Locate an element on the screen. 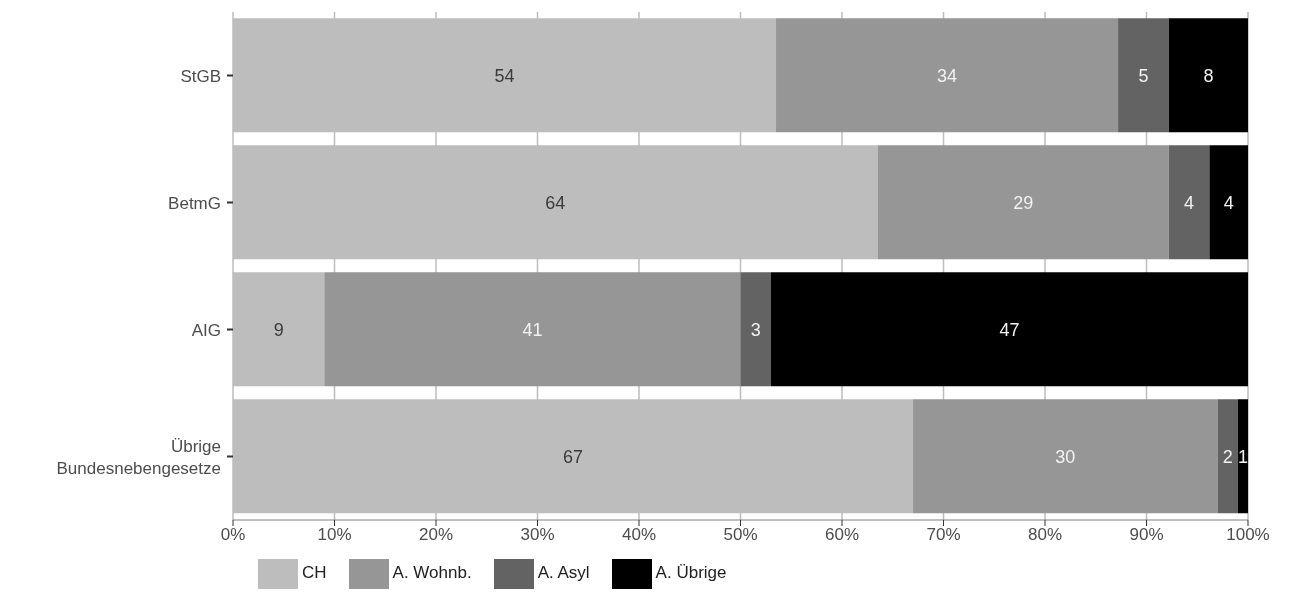  data-label: 2 is located at coordinates (1227, 456).